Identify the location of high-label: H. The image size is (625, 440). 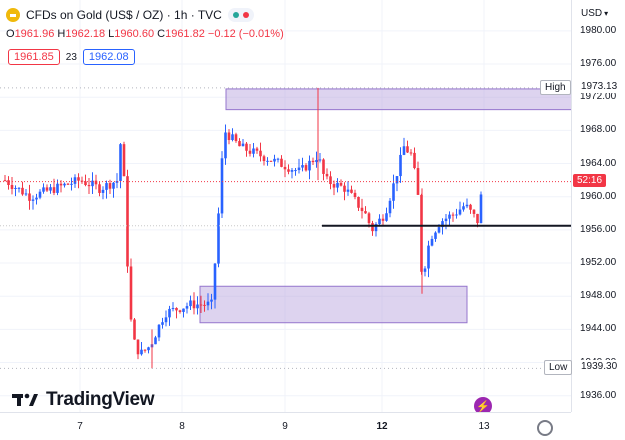
(61, 34).